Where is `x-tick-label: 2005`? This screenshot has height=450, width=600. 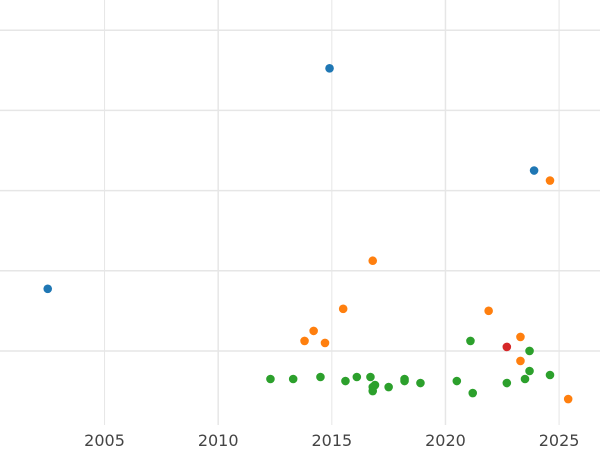
x-tick-label: 2005 is located at coordinates (104, 440).